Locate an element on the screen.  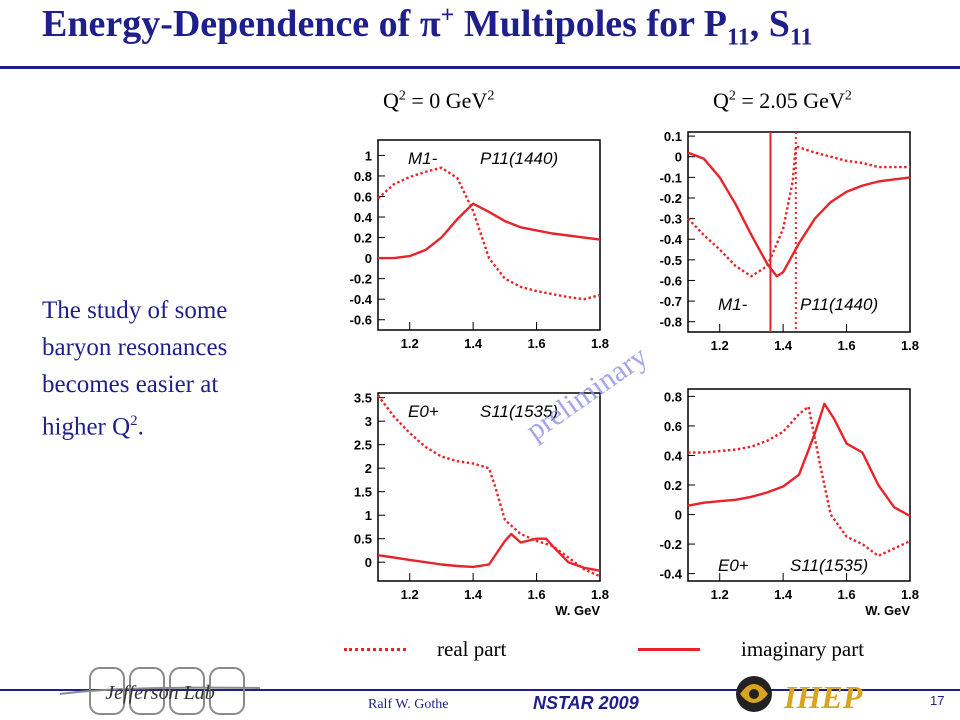
column-header-right: Q2 = 2.05 GeV2 is located at coordinates (782, 101).